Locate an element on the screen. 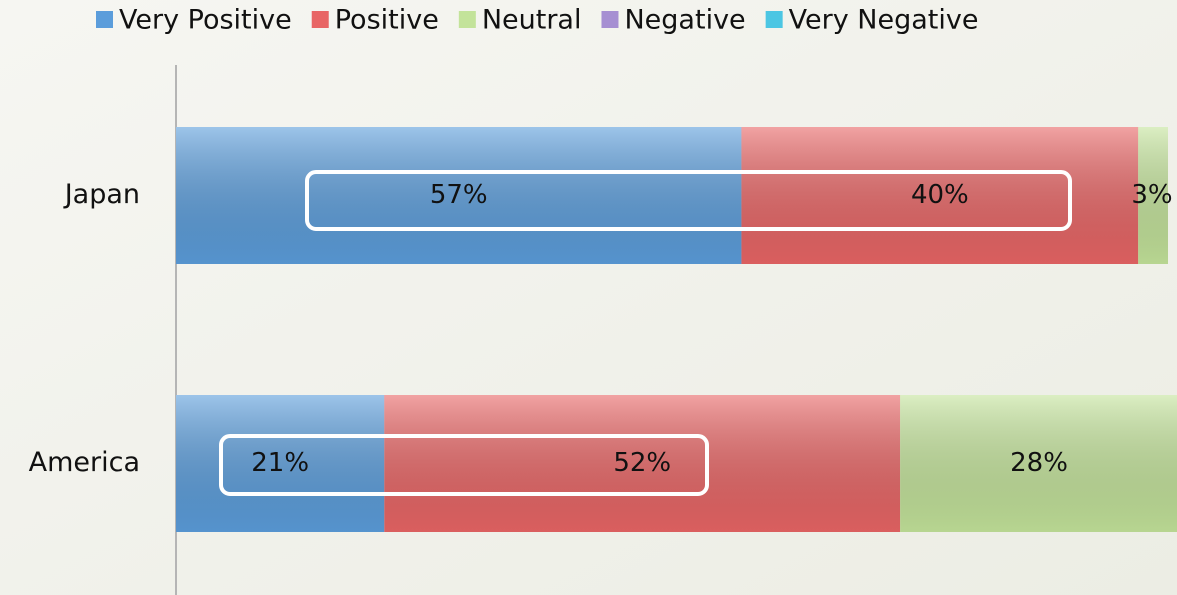 The image size is (1177, 595). legend-label: Negative is located at coordinates (684, 20).